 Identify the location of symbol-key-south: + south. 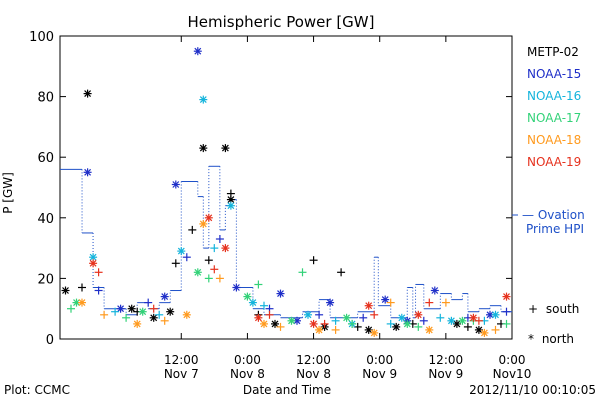
(553, 309).